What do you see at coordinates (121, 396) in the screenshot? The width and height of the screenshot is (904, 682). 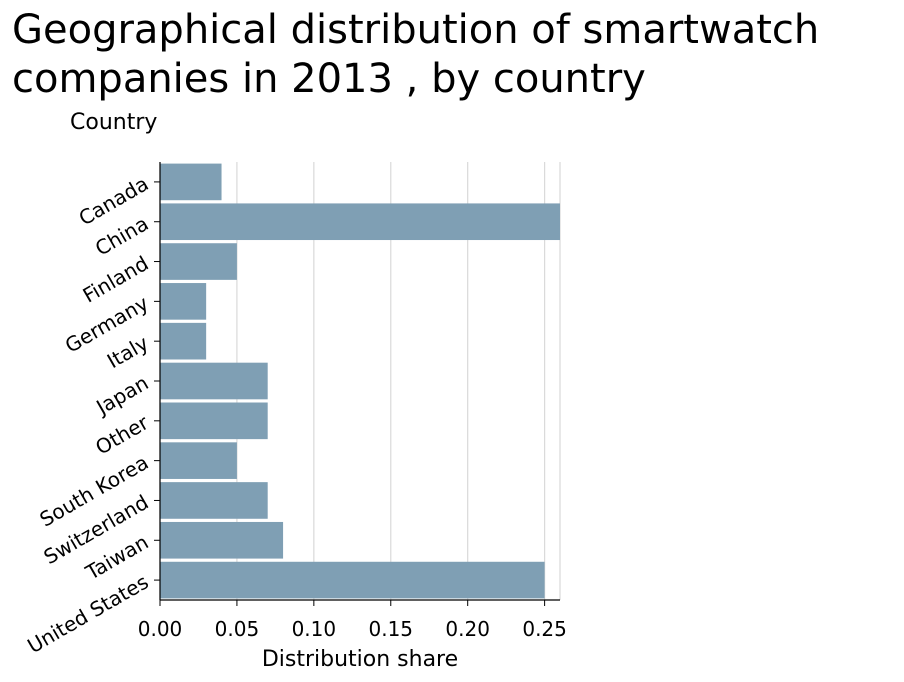 I see `y-tick-label: Japan` at bounding box center [121, 396].